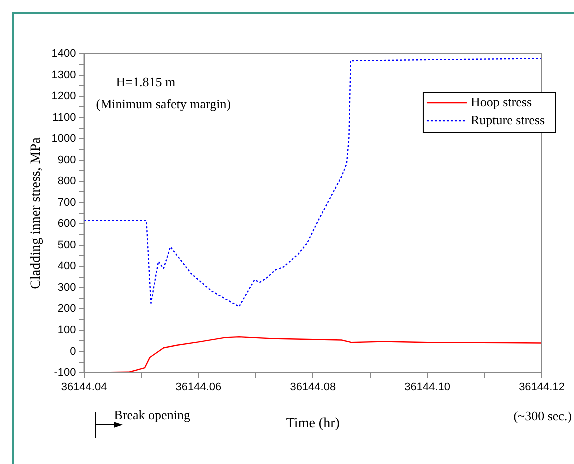 This screenshot has width=574, height=464. Describe the element at coordinates (65, 373) in the screenshot. I see `y-tick-label: -100` at that location.